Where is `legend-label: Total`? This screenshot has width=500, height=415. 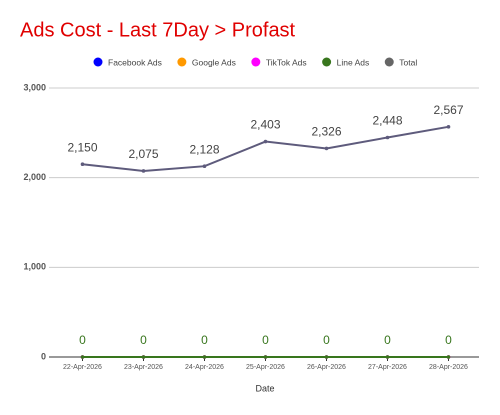 legend-label: Total is located at coordinates (408, 62).